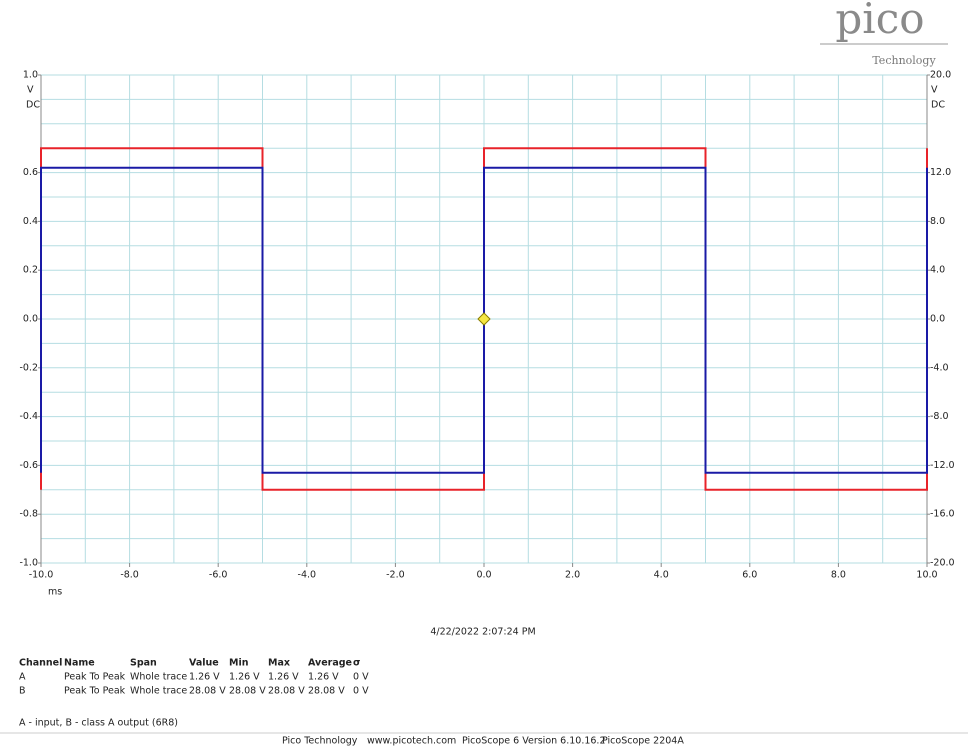  I want to click on table-cell: A, so click(22, 677).